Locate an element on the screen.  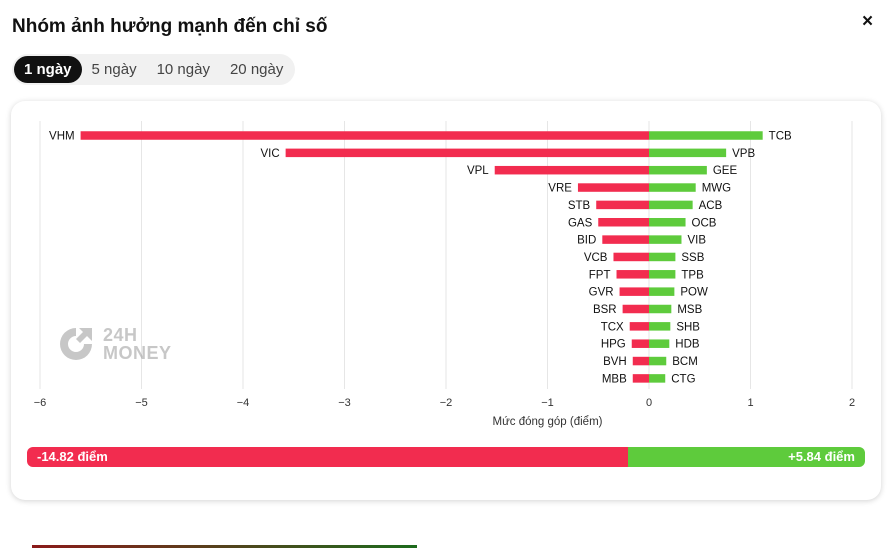
tab-1-day: 1 ngày is located at coordinates (48, 69).